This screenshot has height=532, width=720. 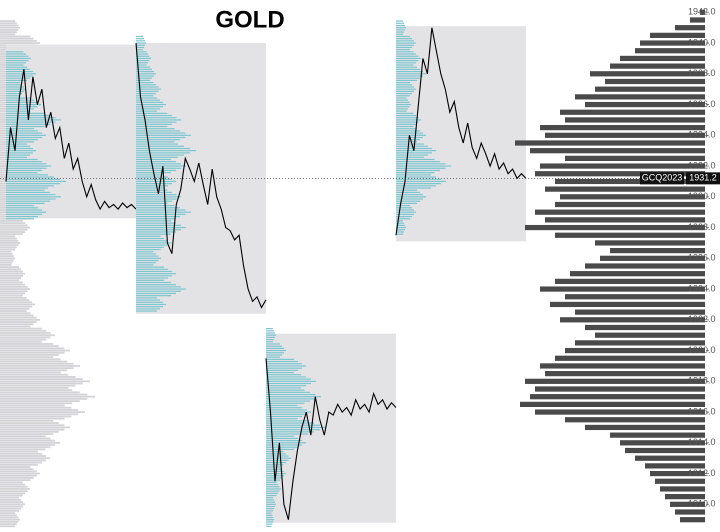 I want to click on y-tick-label: 1924.0, so click(x=702, y=288).